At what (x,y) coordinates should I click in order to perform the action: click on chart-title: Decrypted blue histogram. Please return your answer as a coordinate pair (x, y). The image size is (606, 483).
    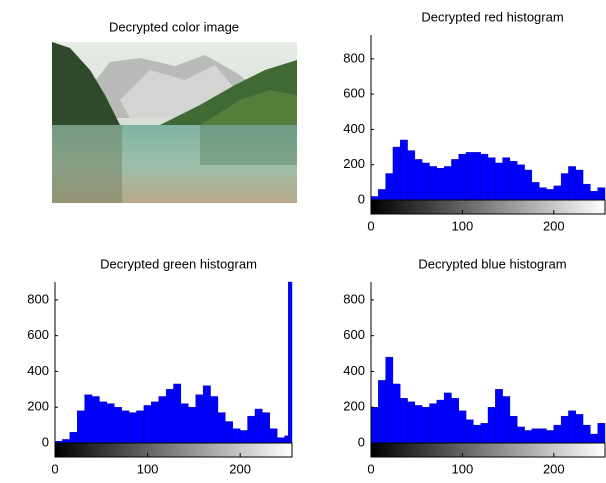
    Looking at the image, I should click on (492, 263).